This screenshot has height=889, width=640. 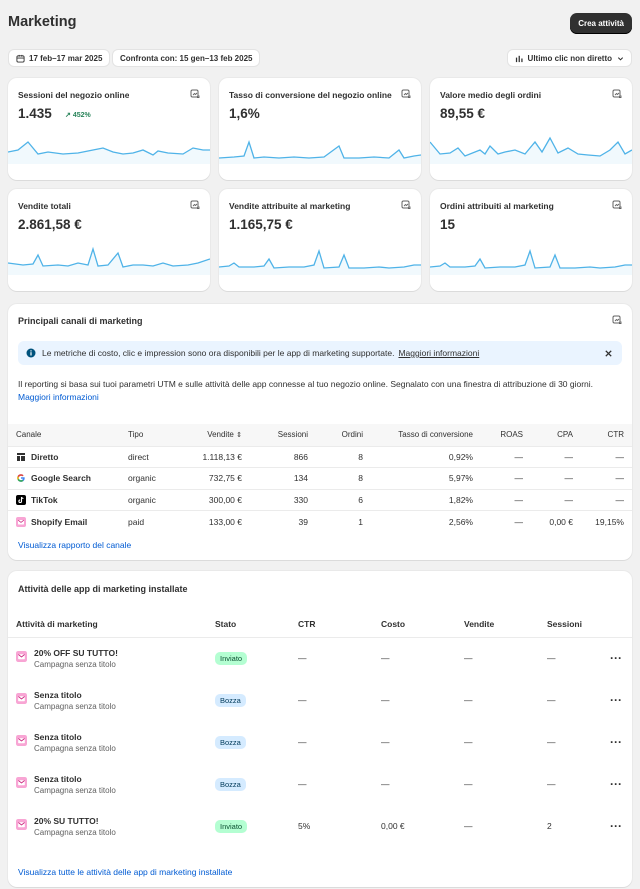 I want to click on channel-sales: 133,00 €, so click(x=215, y=521).